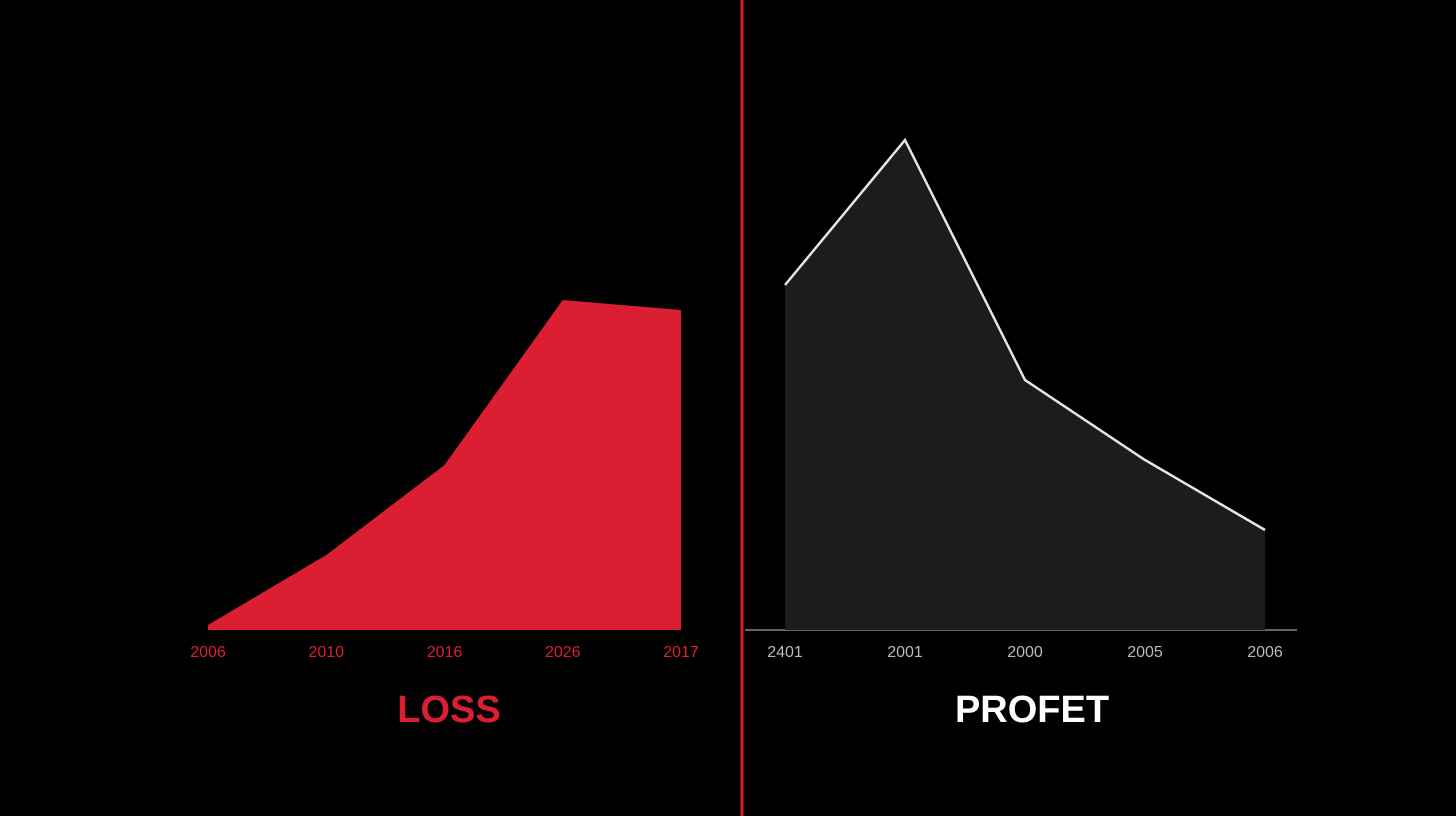 This screenshot has height=816, width=1456. I want to click on x-tick-label: 2026, so click(563, 652).